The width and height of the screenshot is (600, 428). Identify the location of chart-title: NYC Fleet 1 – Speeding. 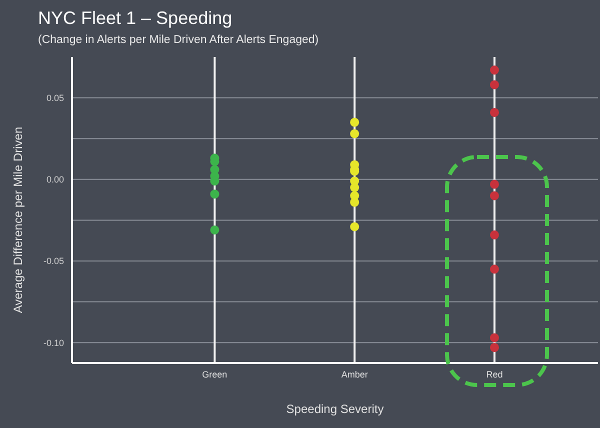
(135, 18).